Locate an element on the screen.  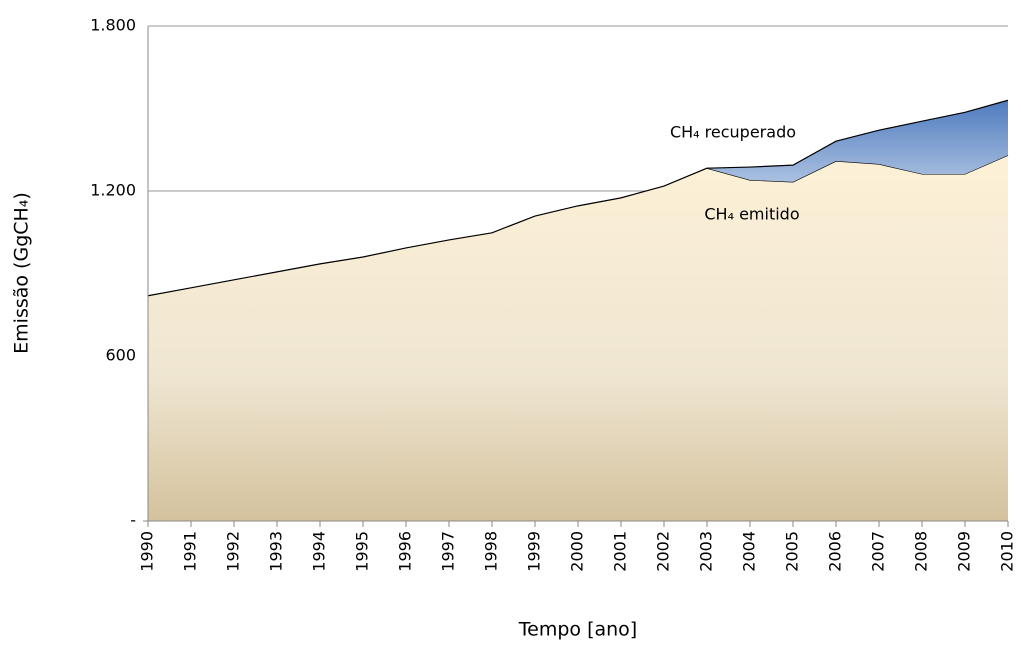
x-tick-label: 1991 is located at coordinates (190, 551).